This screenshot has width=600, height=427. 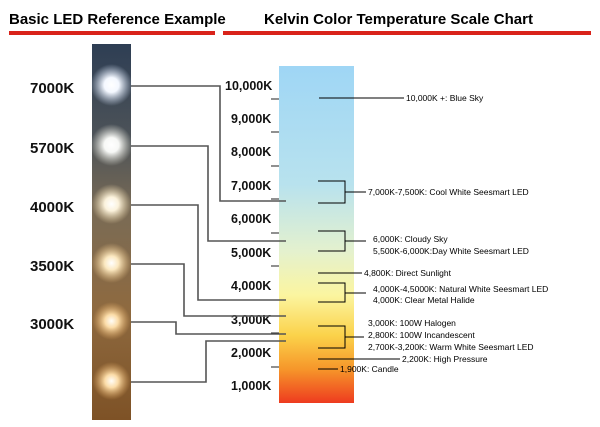 What do you see at coordinates (111, 204) in the screenshot?
I see `led-4000k` at bounding box center [111, 204].